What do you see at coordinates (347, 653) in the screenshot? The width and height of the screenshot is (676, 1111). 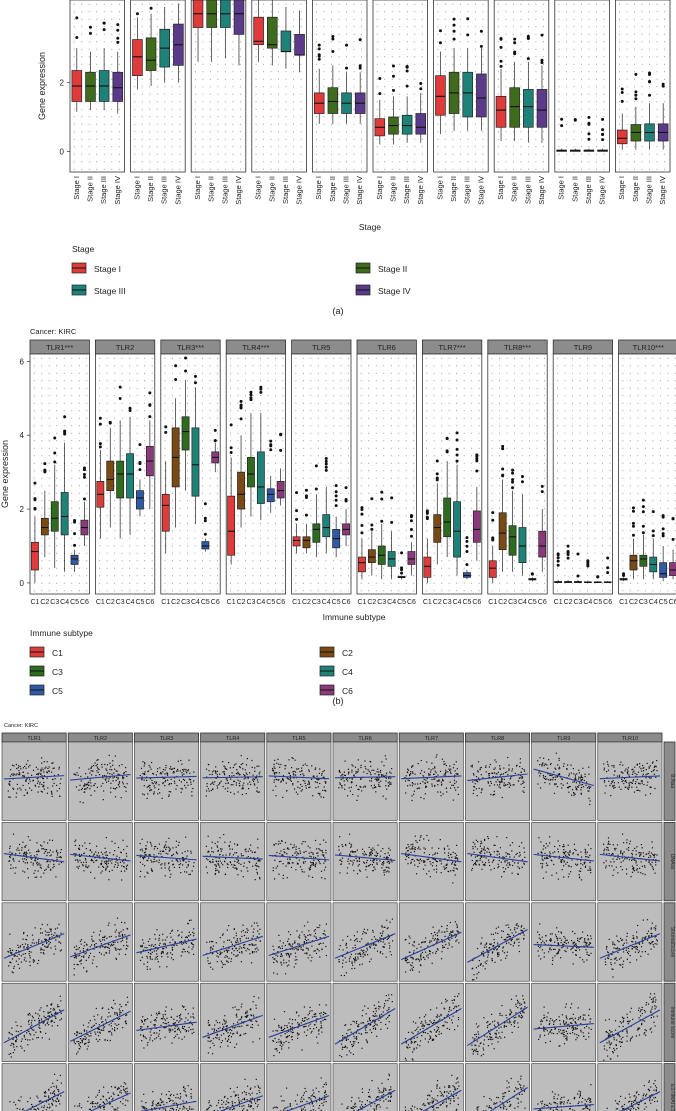 I see `legend-label: C2` at bounding box center [347, 653].